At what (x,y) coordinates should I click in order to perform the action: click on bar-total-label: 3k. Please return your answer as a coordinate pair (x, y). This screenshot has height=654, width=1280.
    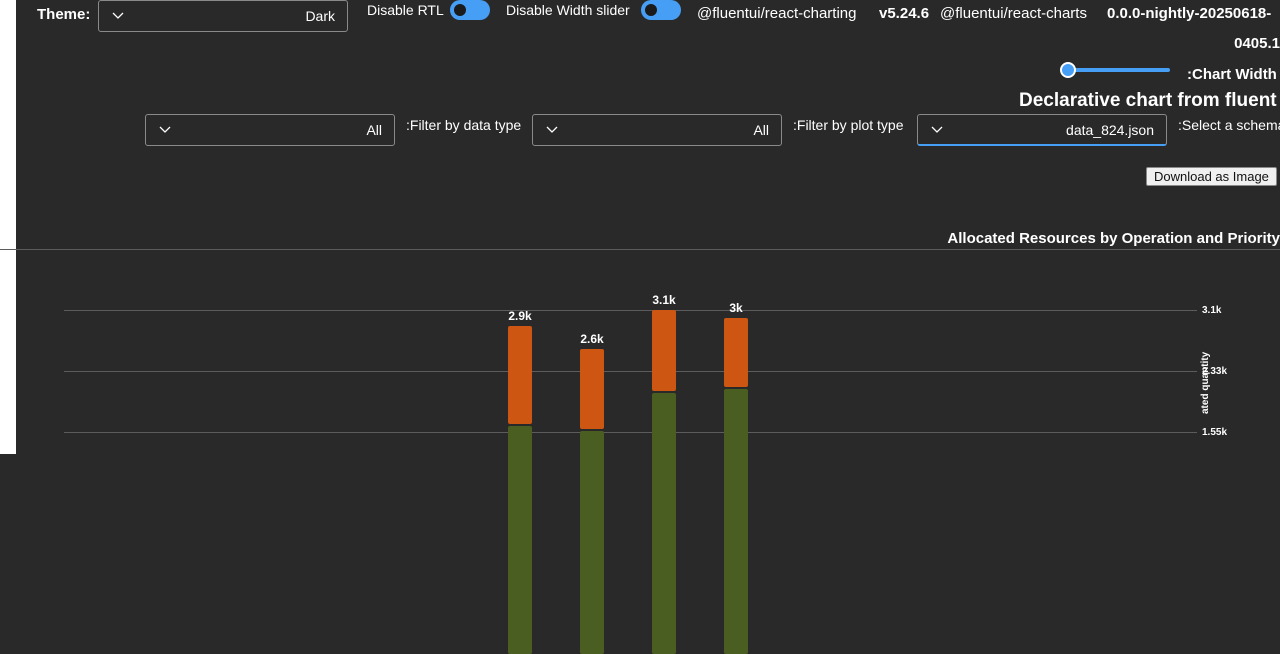
    Looking at the image, I should click on (736, 307).